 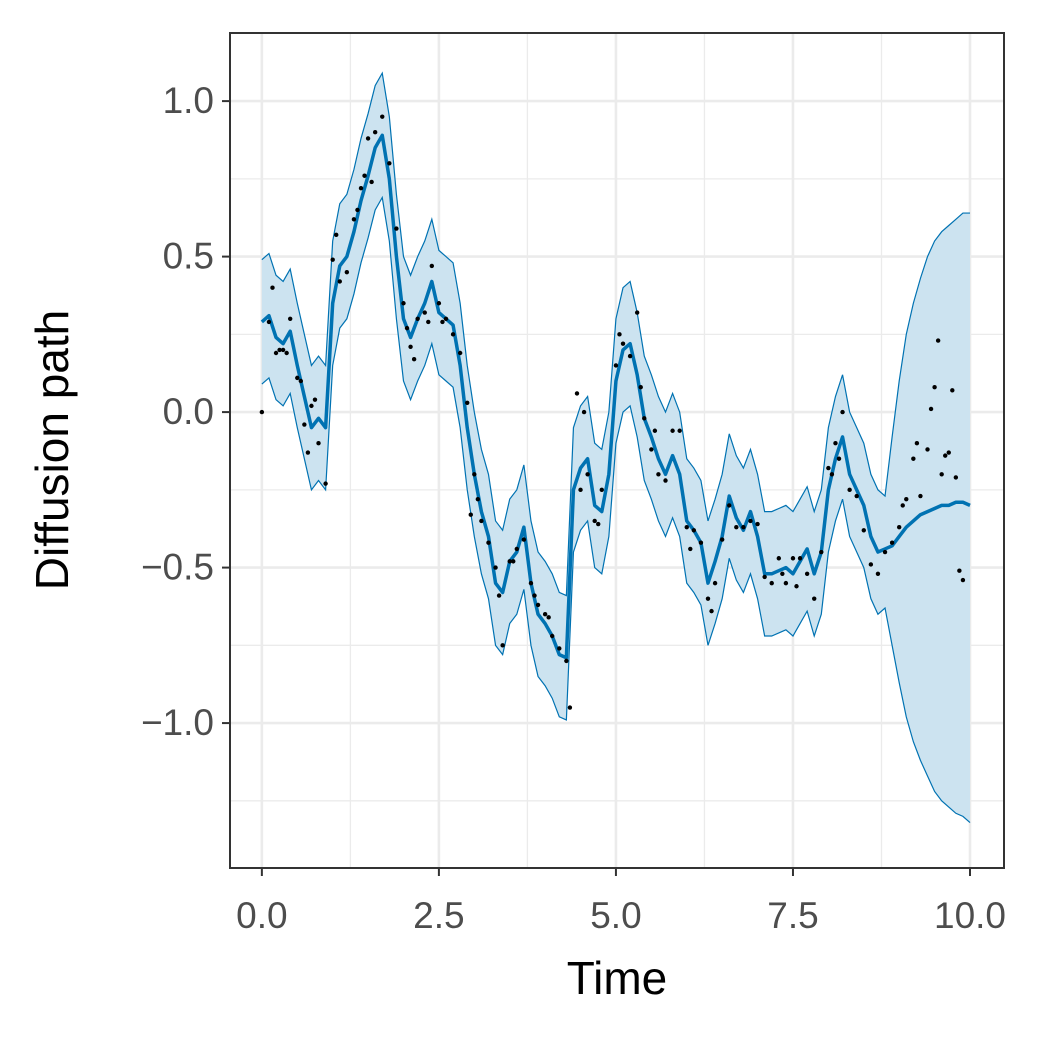 What do you see at coordinates (261, 915) in the screenshot?
I see `x-tick-label: 0.0` at bounding box center [261, 915].